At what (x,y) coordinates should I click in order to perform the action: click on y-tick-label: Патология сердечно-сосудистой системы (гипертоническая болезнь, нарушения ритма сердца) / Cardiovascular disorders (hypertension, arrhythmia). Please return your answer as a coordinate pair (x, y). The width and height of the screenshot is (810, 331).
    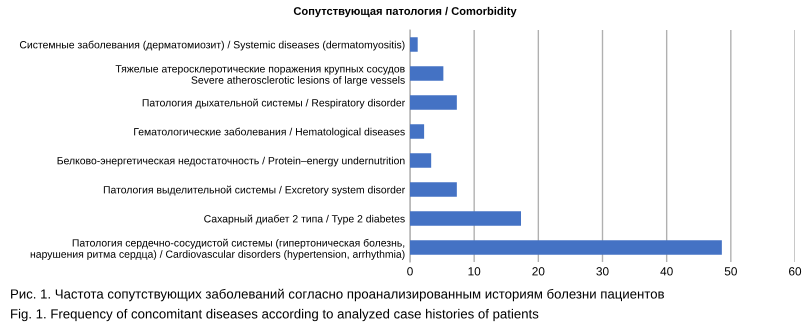
    Looking at the image, I should click on (217, 249).